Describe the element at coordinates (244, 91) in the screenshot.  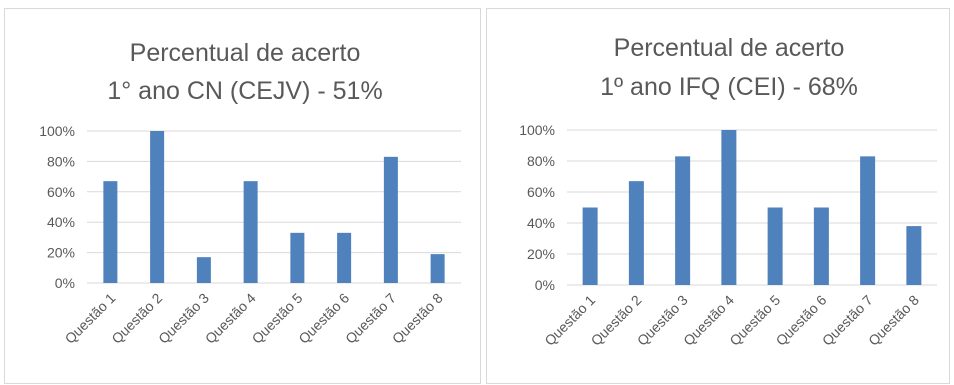
I see `chart-title-line-2: 1° ano CN (CEJV) - 51%` at that location.